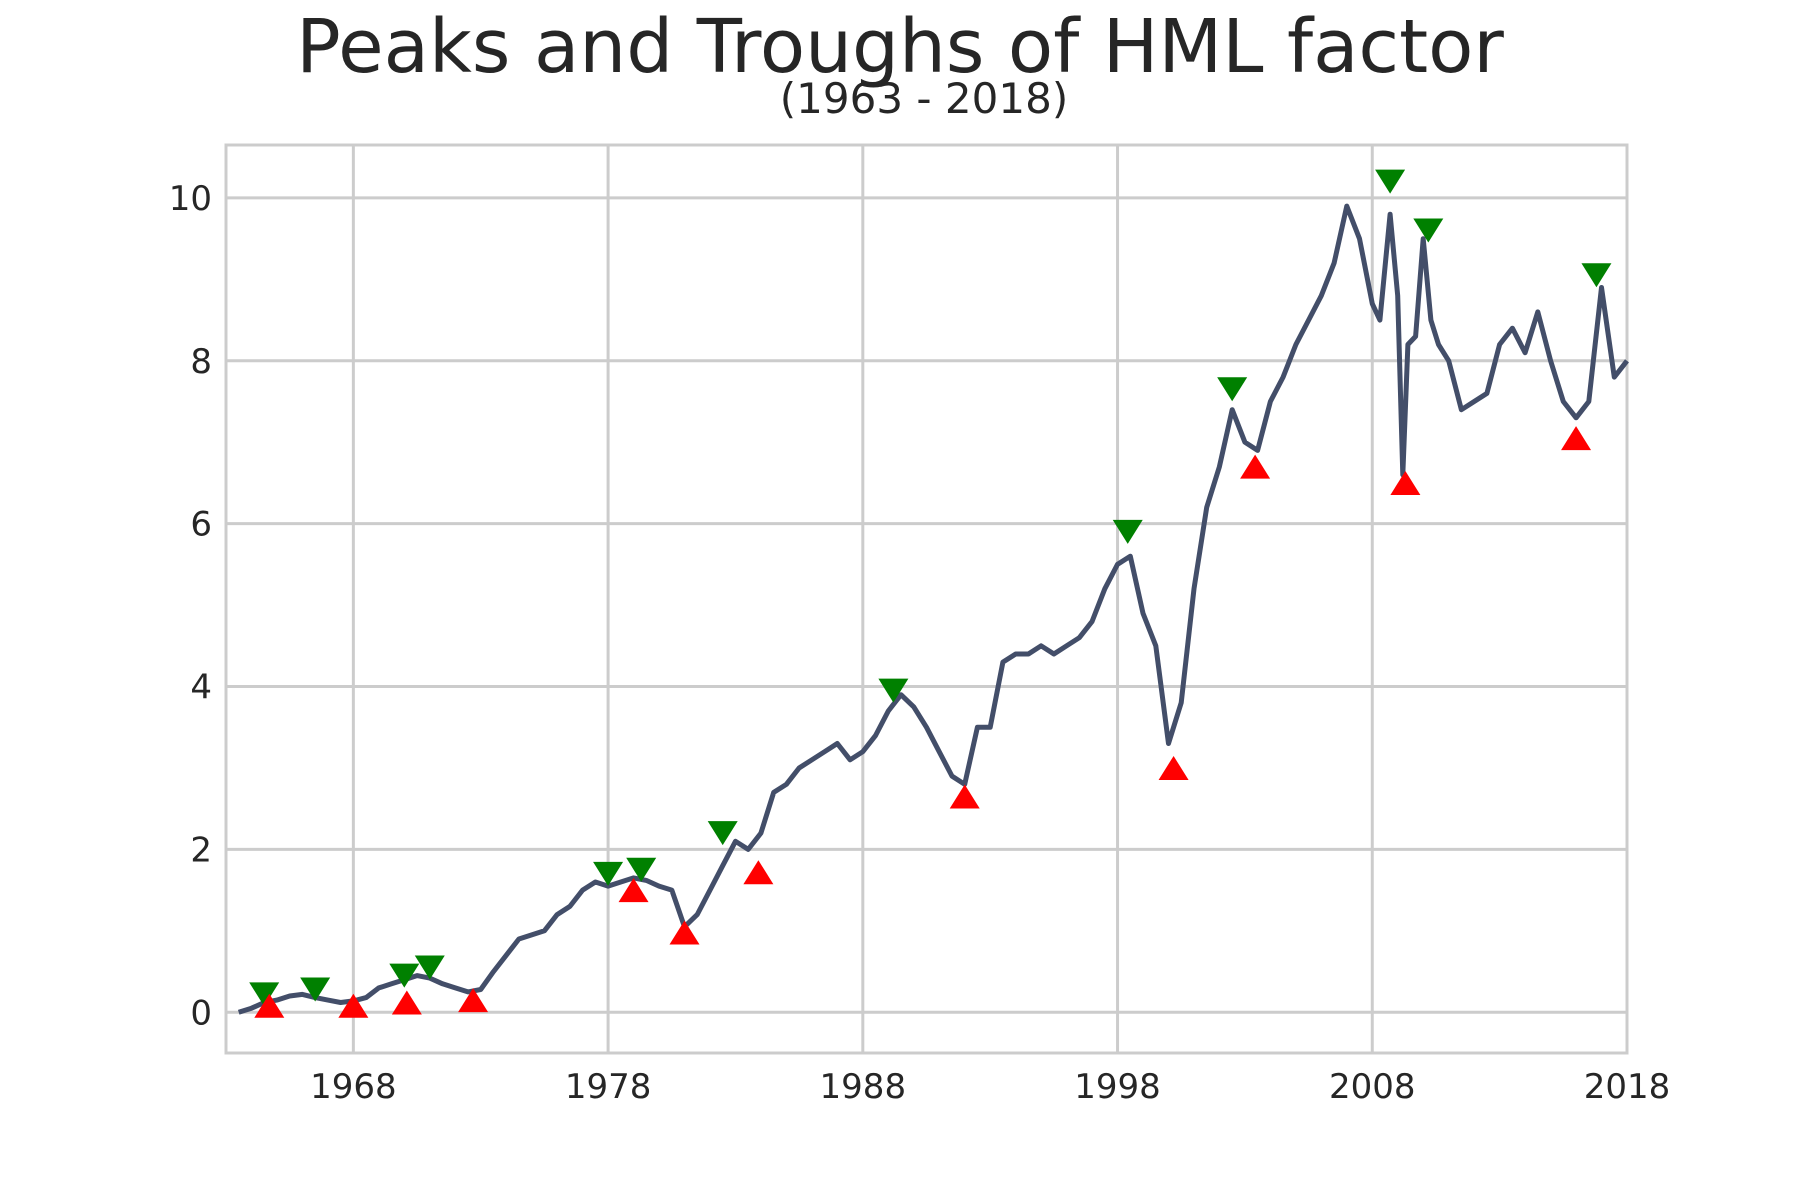  What do you see at coordinates (201, 688) in the screenshot?
I see `y-tick-label: 4` at bounding box center [201, 688].